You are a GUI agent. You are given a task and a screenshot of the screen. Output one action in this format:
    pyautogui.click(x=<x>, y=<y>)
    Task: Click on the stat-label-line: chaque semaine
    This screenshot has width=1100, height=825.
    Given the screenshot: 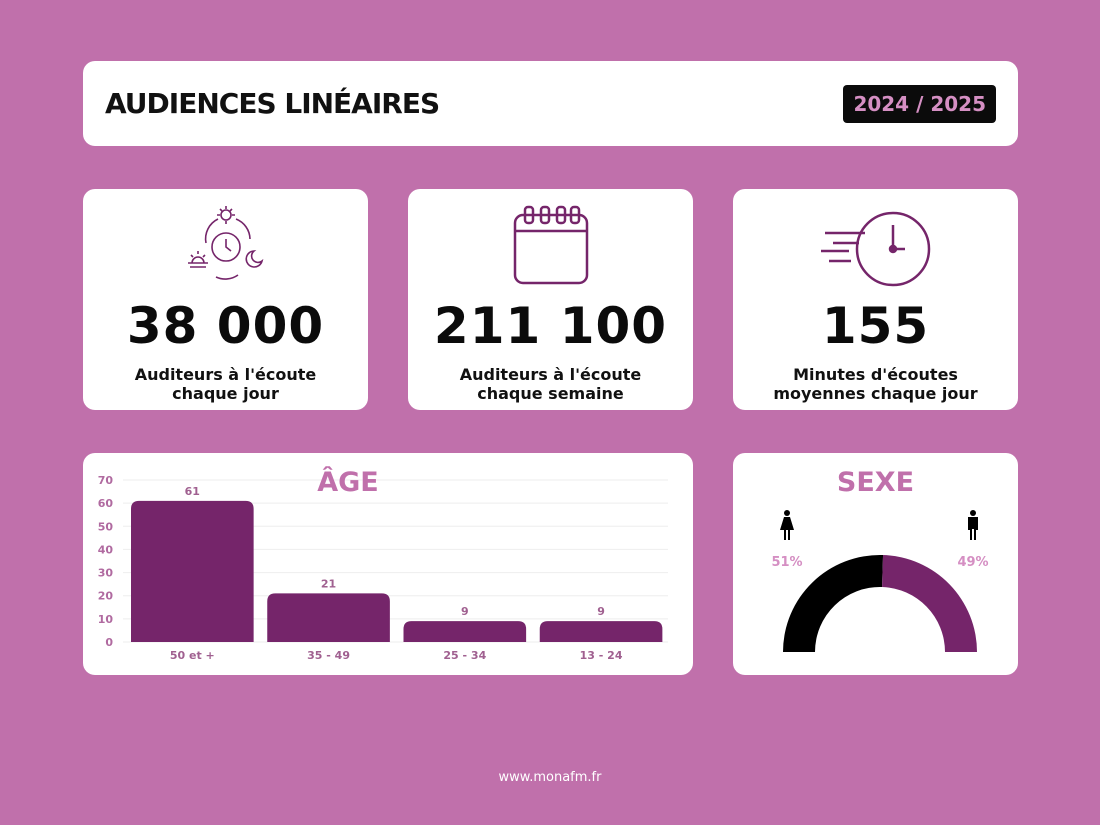 What is the action you would take?
    pyautogui.click(x=550, y=393)
    